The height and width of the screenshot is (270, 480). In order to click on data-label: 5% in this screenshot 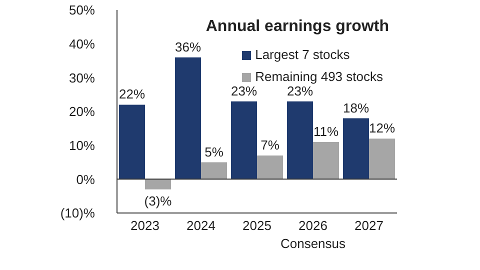, I will do `click(214, 152)`.